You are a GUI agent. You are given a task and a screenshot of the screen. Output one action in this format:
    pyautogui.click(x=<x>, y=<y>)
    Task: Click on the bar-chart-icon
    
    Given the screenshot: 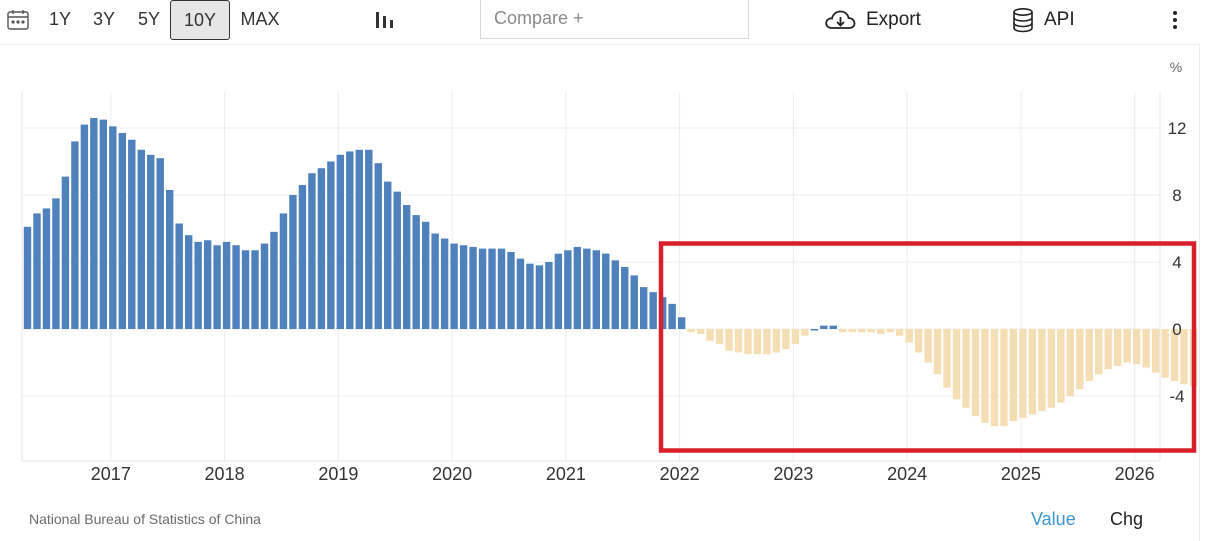 What is the action you would take?
    pyautogui.click(x=385, y=19)
    